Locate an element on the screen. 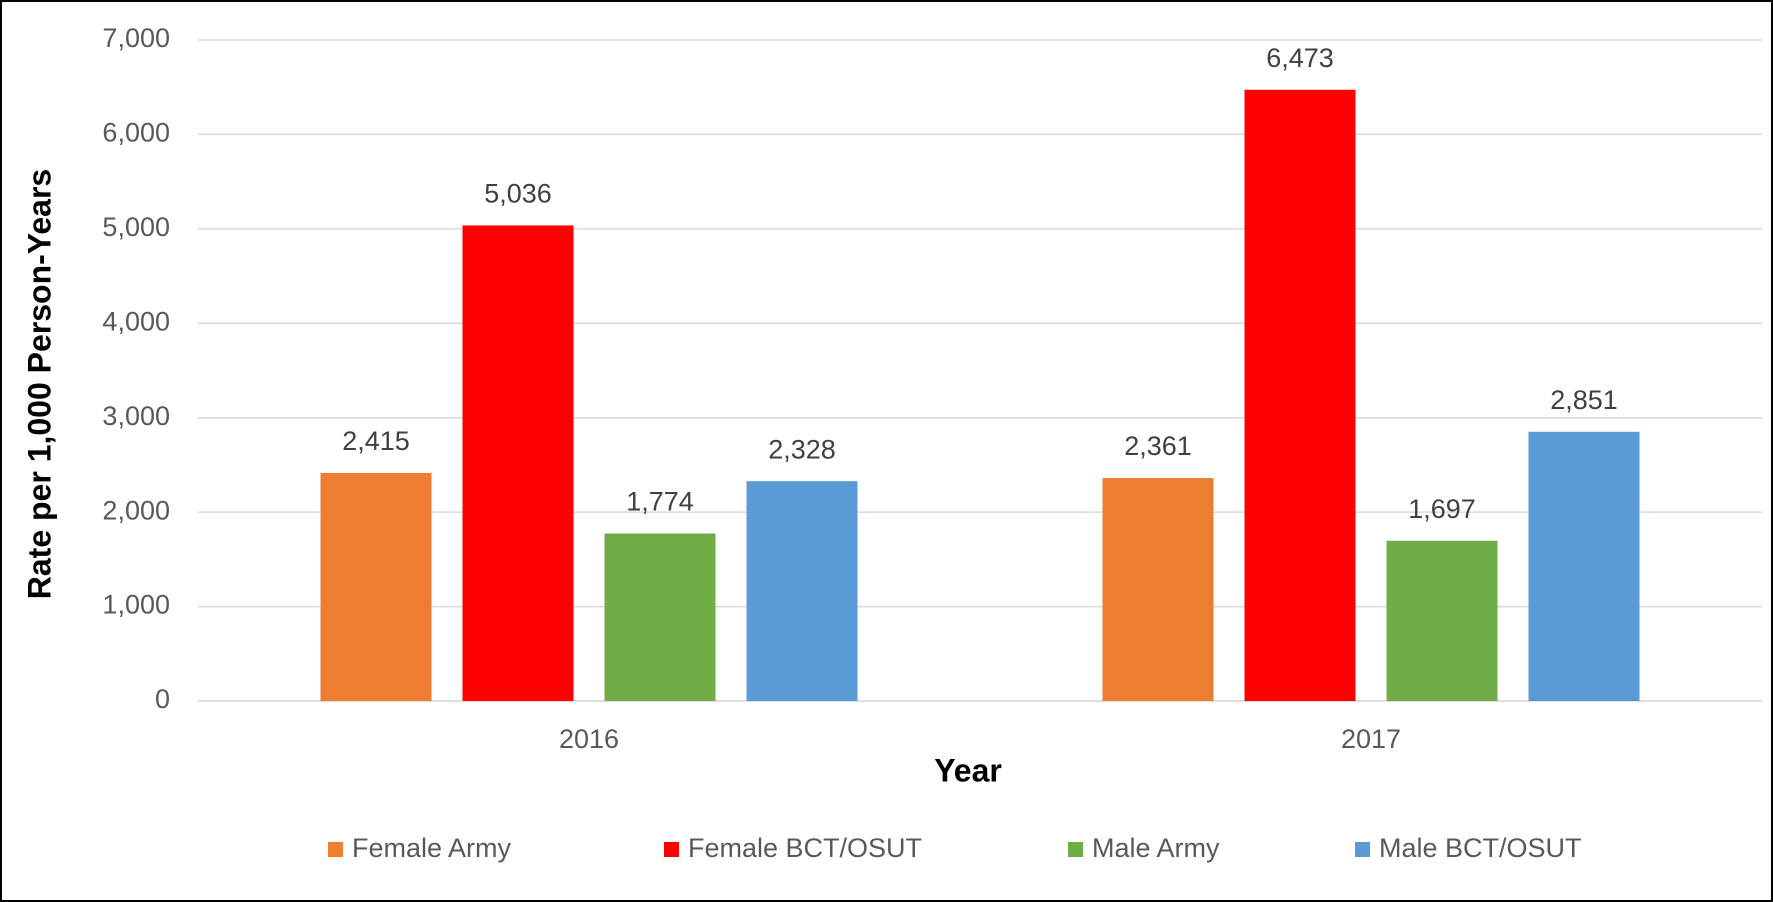 This screenshot has width=1773, height=902. y-axis-title: Rate per 1,000 Person-Years is located at coordinates (39, 384).